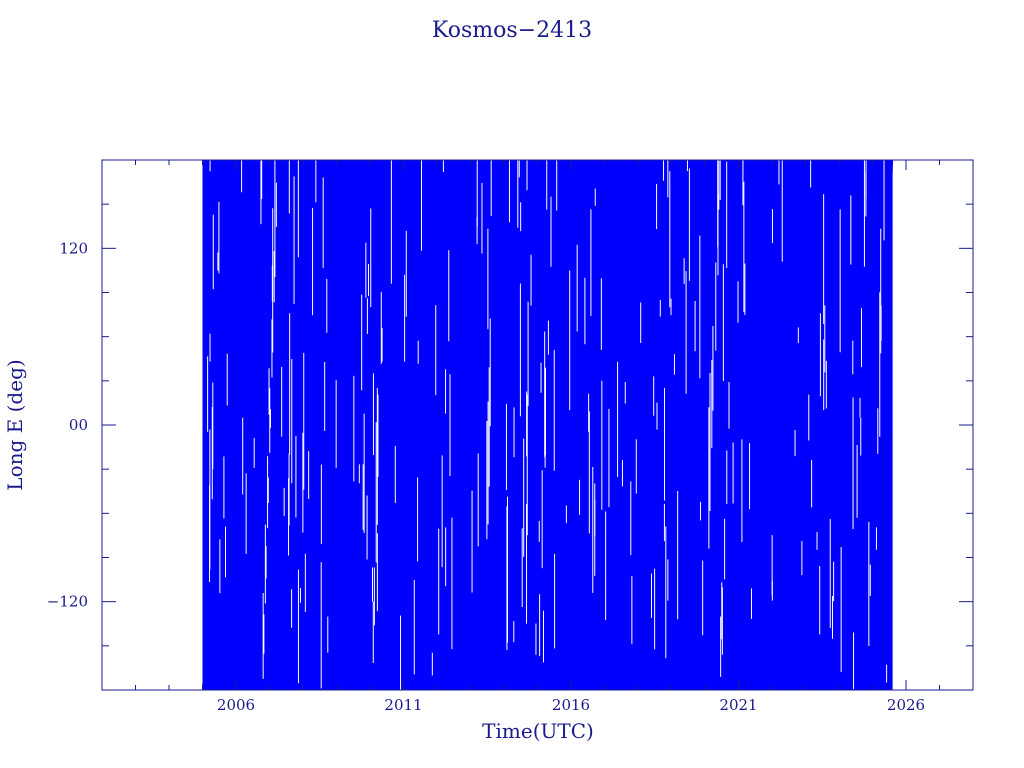 Image resolution: width=1024 pixels, height=768 pixels. I want to click on x-tick-label: 2016, so click(571, 705).